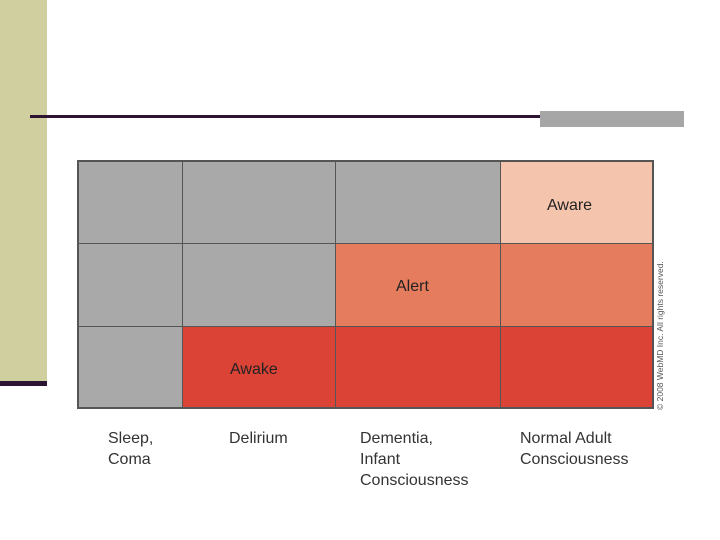 This screenshot has width=720, height=540. I want to click on column-label-line: Coma, so click(129, 459).